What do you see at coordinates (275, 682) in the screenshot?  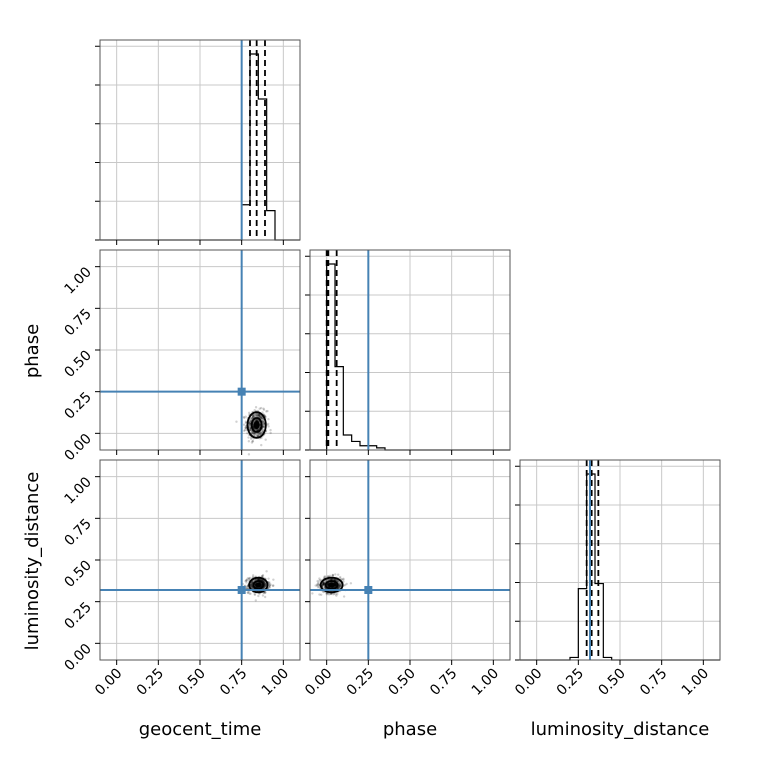 I see `x-tick-label: 1.00` at bounding box center [275, 682].